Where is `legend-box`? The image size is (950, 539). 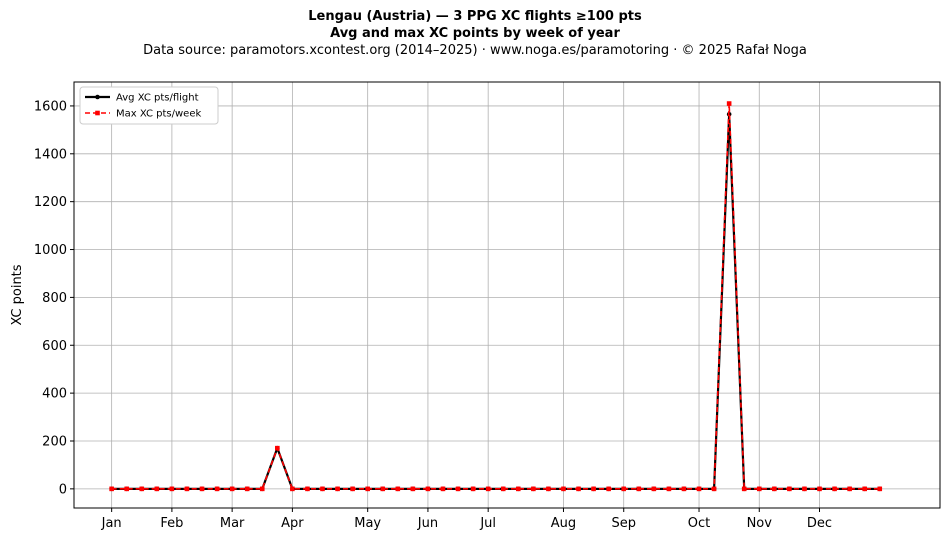
legend-box is located at coordinates (149, 105).